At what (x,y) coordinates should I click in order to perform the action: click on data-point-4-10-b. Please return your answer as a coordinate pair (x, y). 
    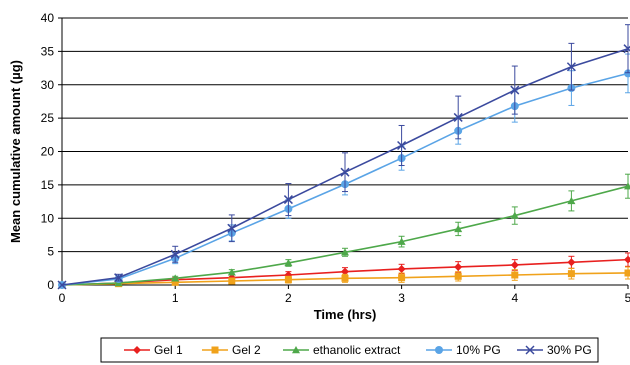
    Looking at the image, I should click on (626, 49).